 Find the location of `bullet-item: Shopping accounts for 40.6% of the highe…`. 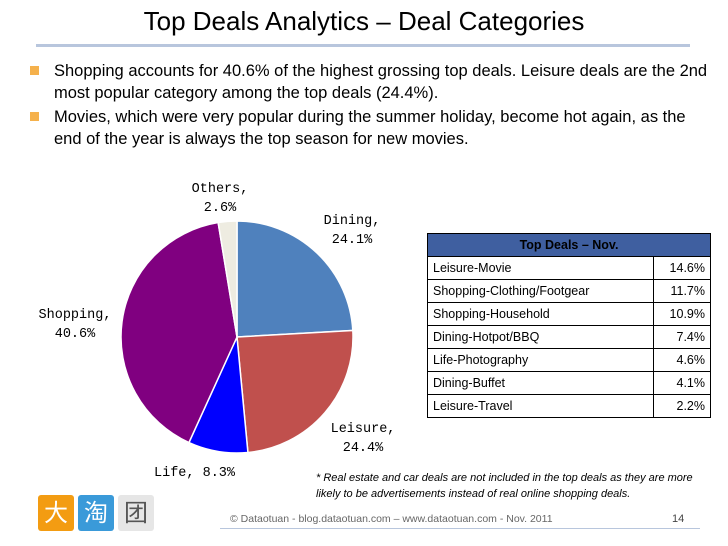

bullet-item: Shopping accounts for 40.6% of the highe… is located at coordinates (367, 82).